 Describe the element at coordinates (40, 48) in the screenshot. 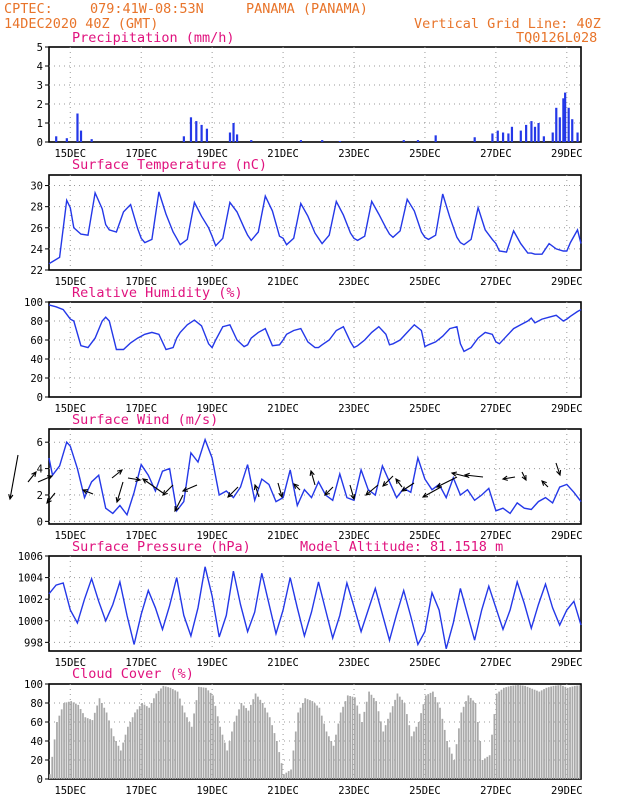

I see `precip-ytick: 5` at that location.